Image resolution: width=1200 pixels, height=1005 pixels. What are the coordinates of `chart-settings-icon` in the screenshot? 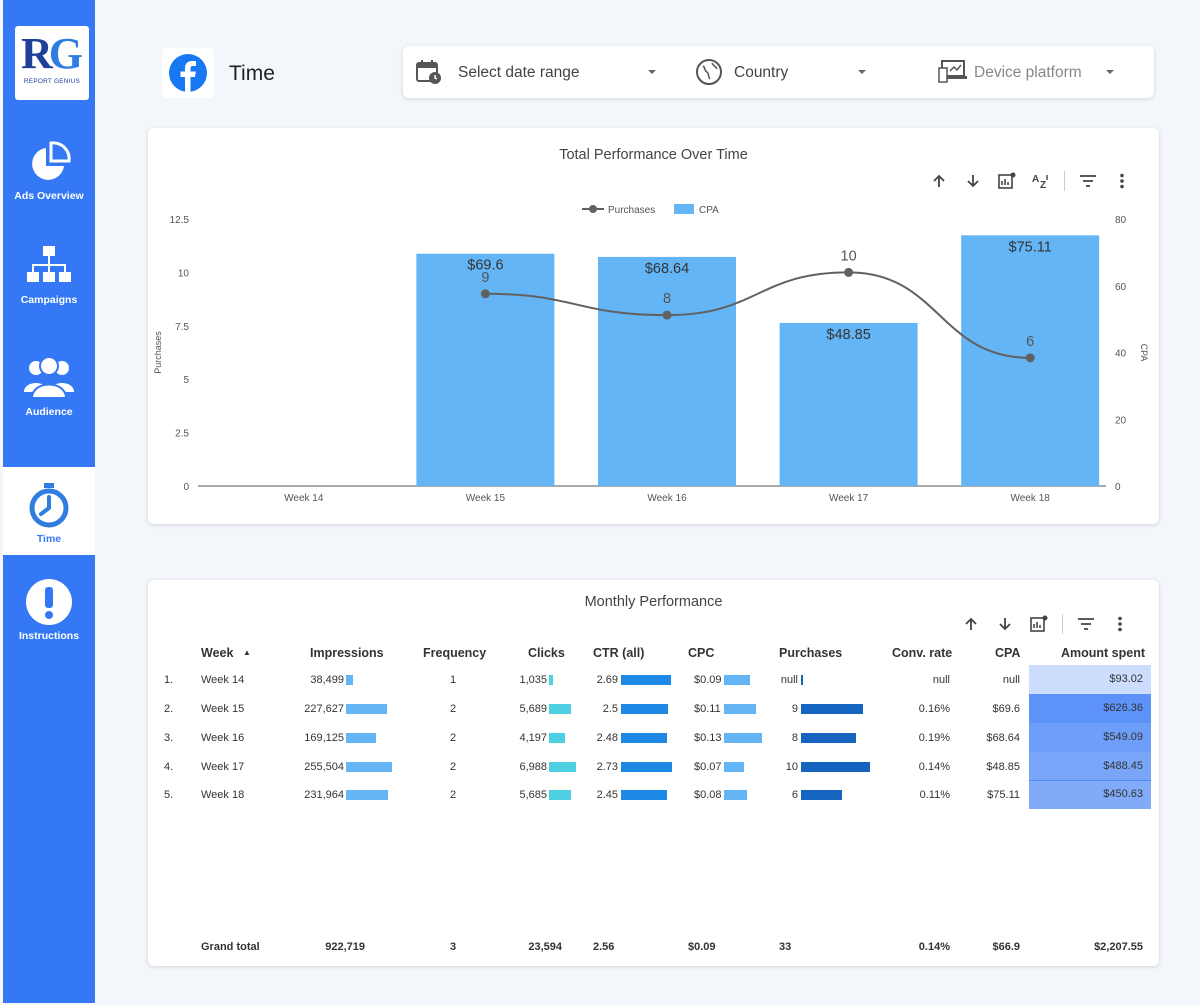 It's located at (1007, 180).